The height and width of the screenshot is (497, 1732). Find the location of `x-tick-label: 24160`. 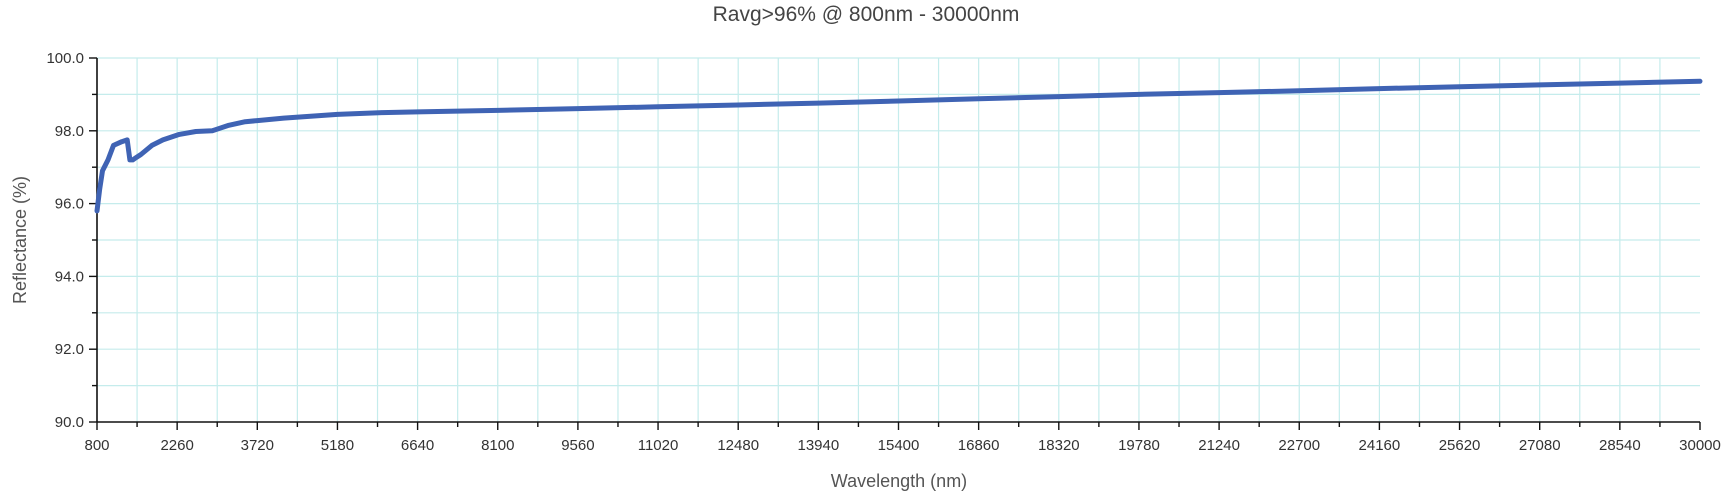

x-tick-label: 24160 is located at coordinates (1380, 445).